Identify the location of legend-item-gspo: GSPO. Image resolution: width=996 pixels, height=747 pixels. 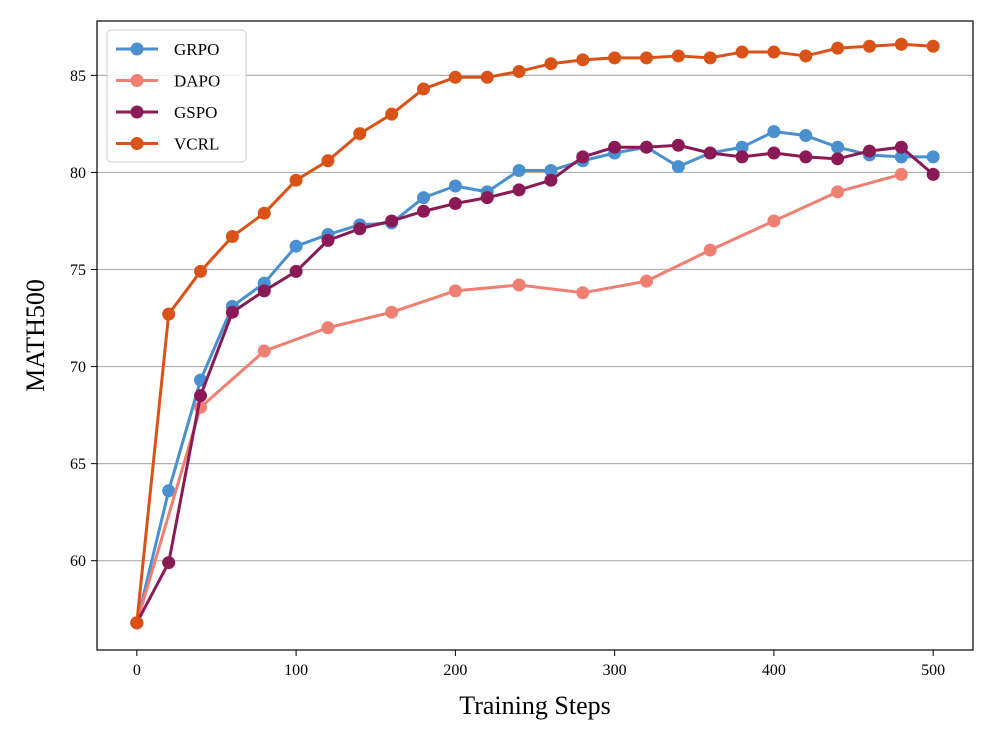
(166, 112).